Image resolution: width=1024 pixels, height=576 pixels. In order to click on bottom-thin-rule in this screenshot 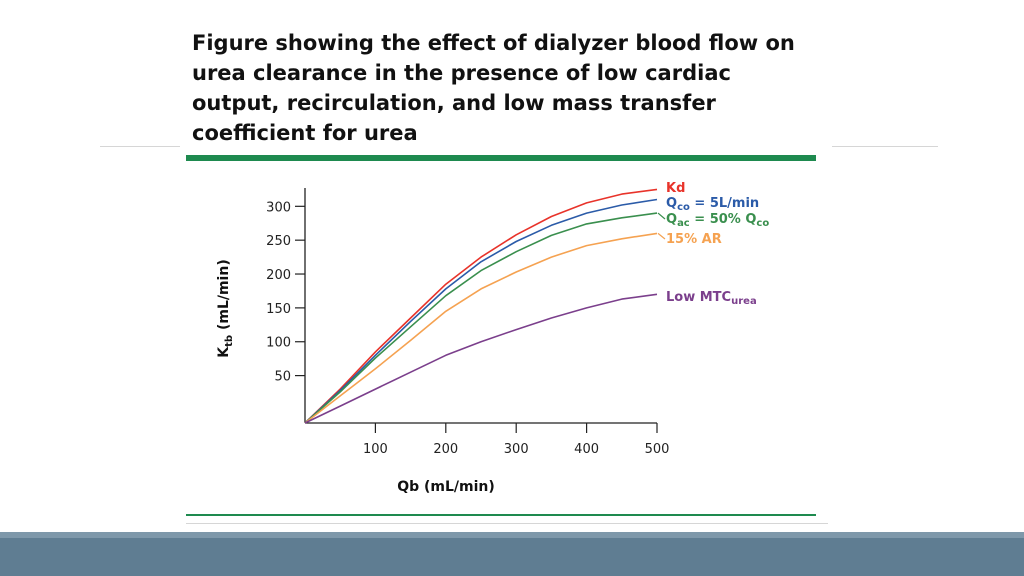, I will do `click(507, 523)`.